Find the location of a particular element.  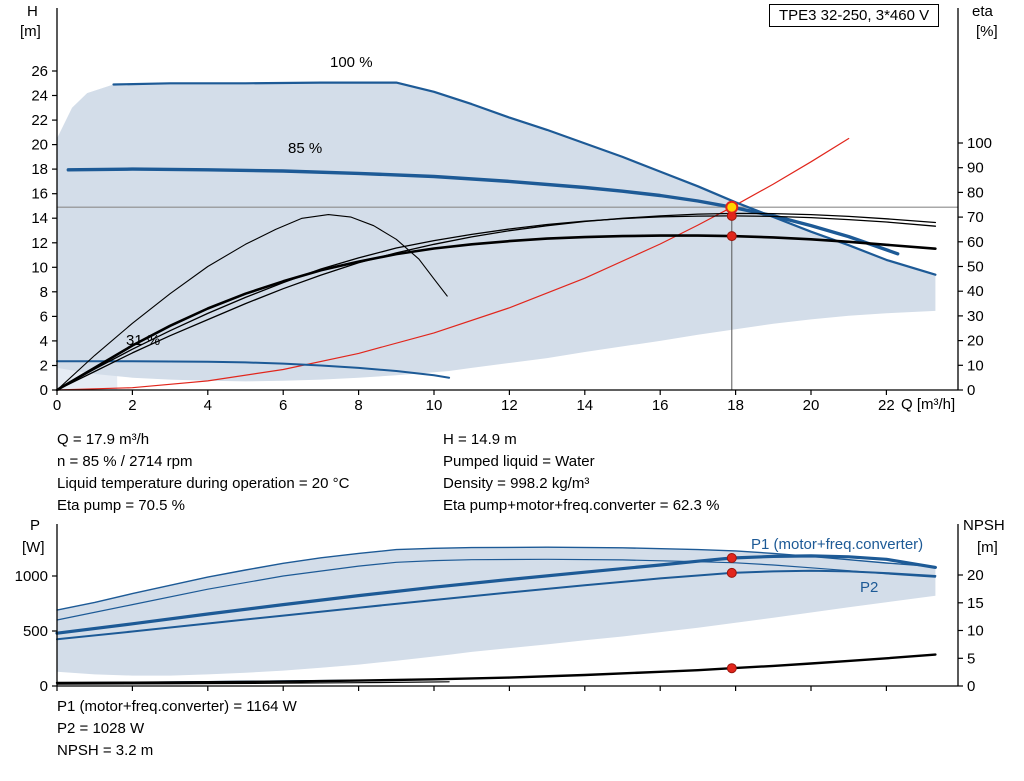

tick-label: 50 is located at coordinates (975, 267).